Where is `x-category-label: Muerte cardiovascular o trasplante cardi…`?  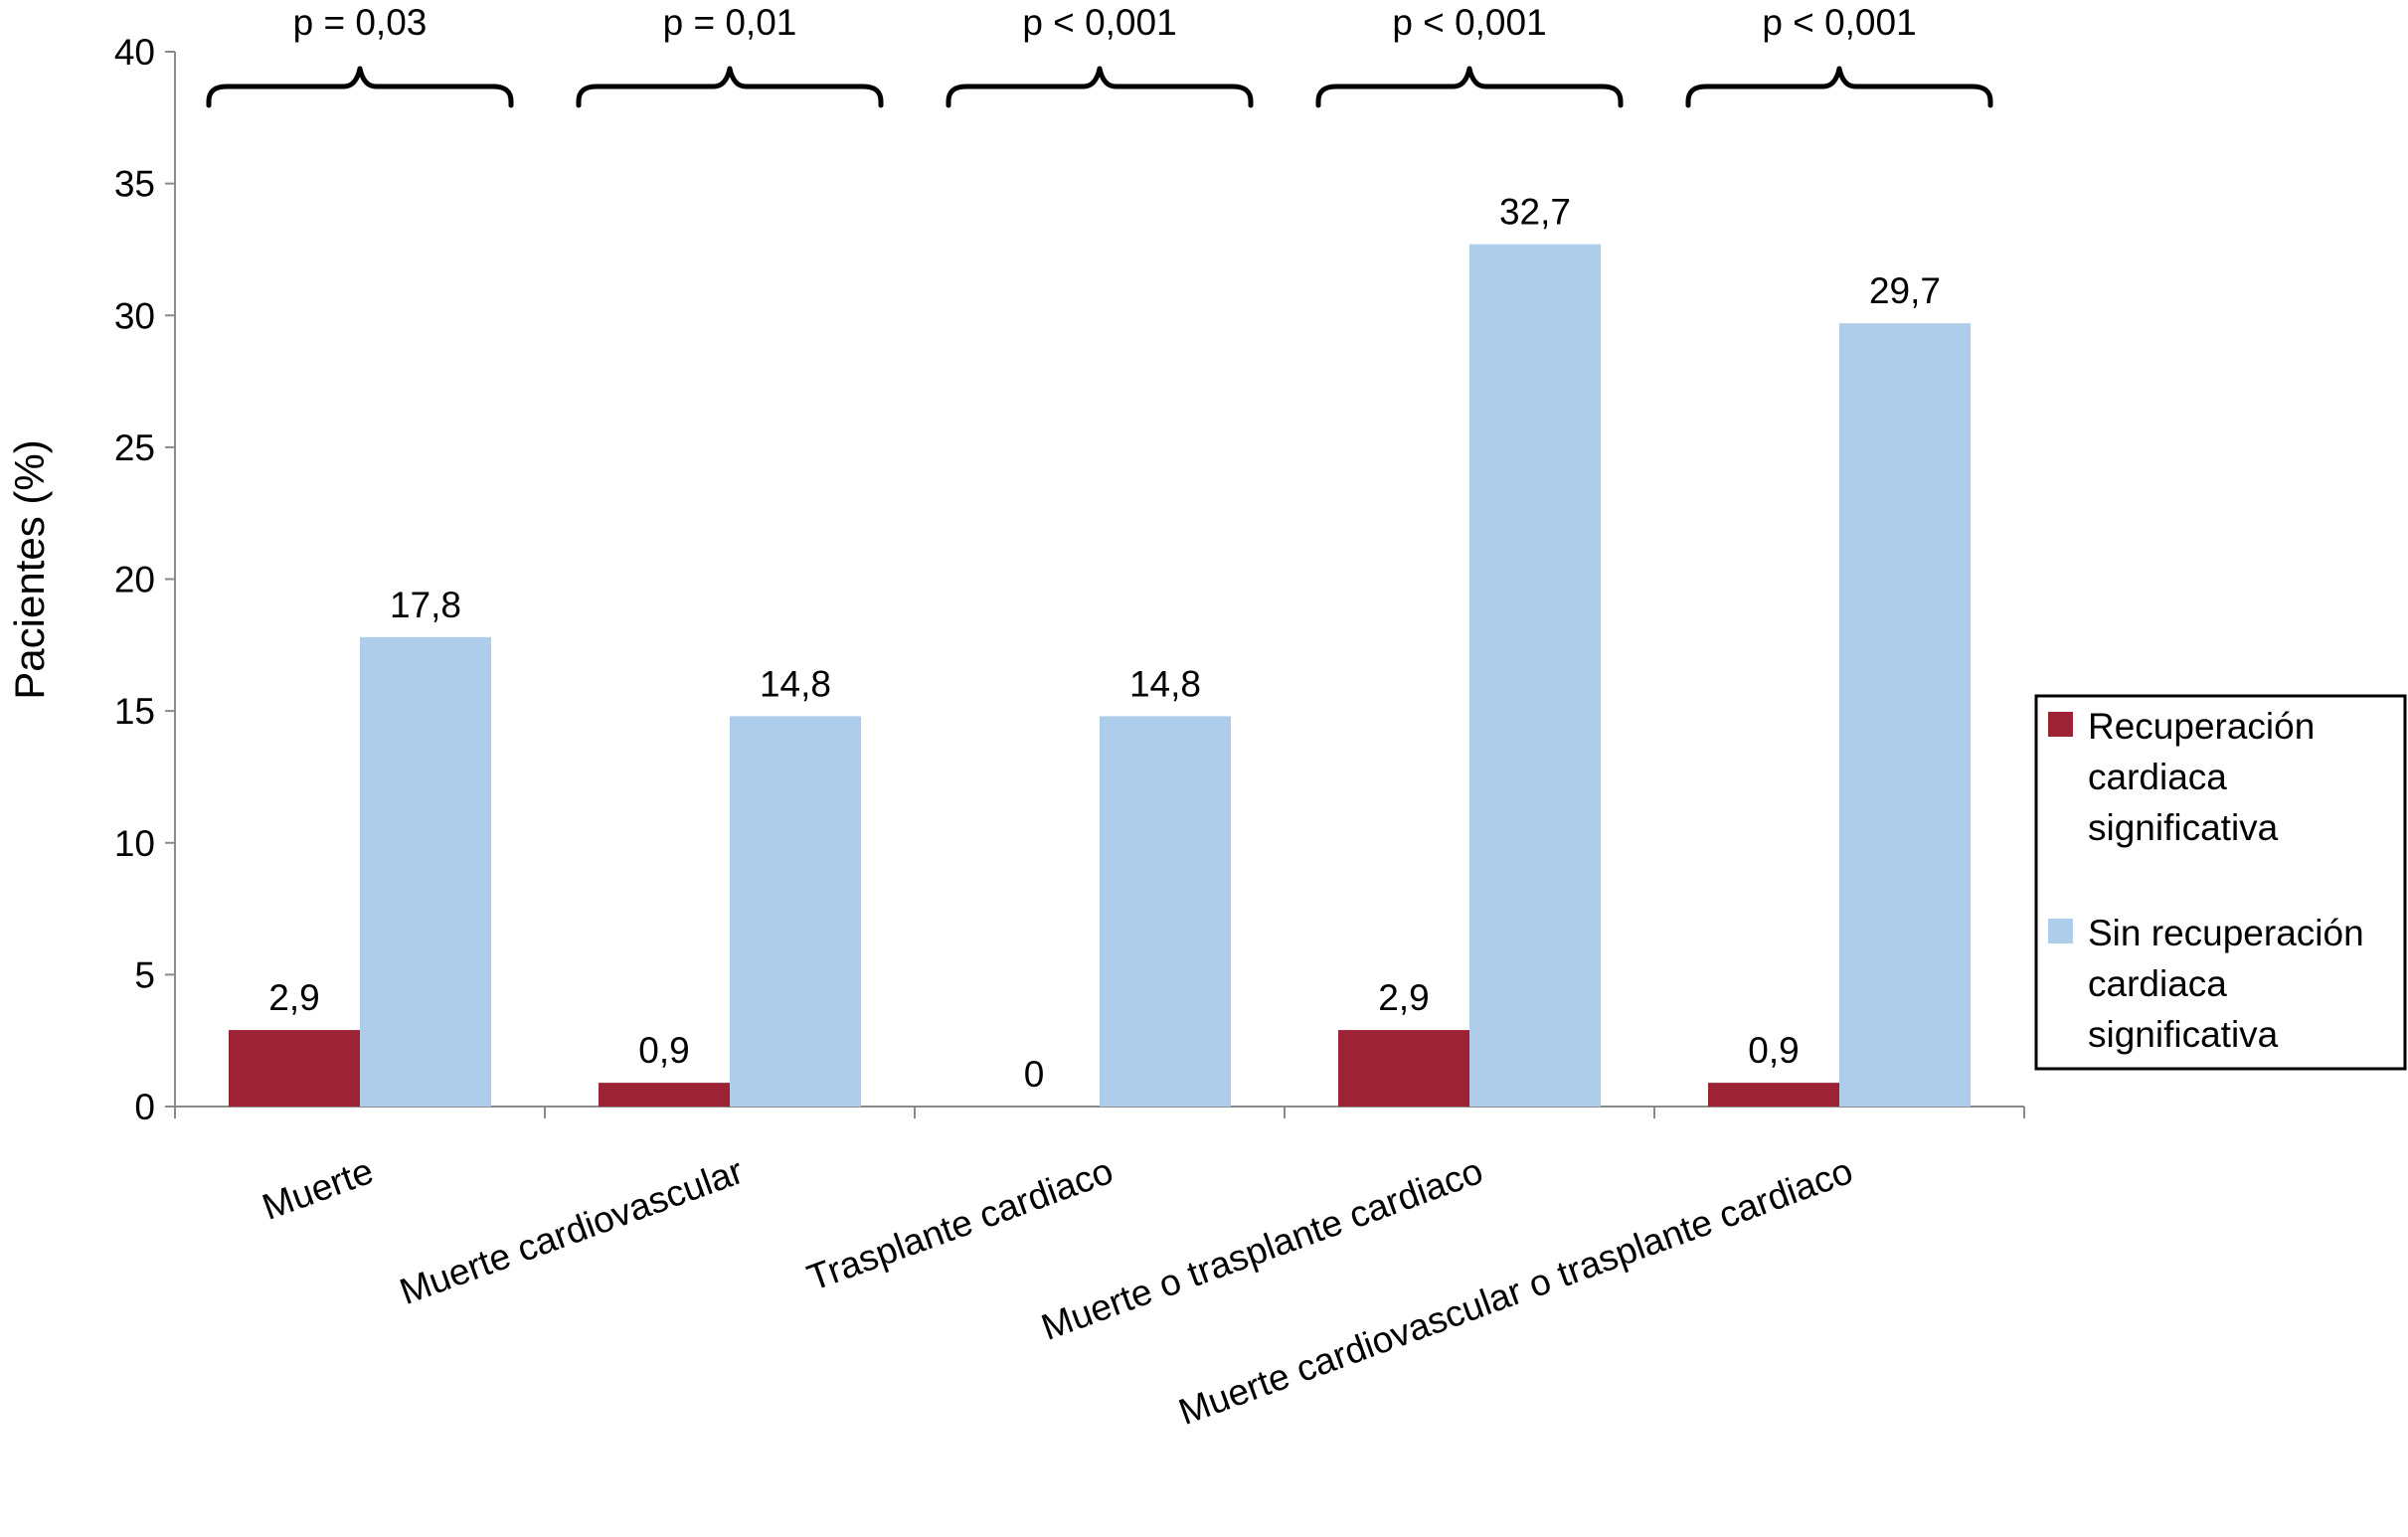
x-category-label: Muerte cardiovascular o trasplante cardi… is located at coordinates (1515, 1291).